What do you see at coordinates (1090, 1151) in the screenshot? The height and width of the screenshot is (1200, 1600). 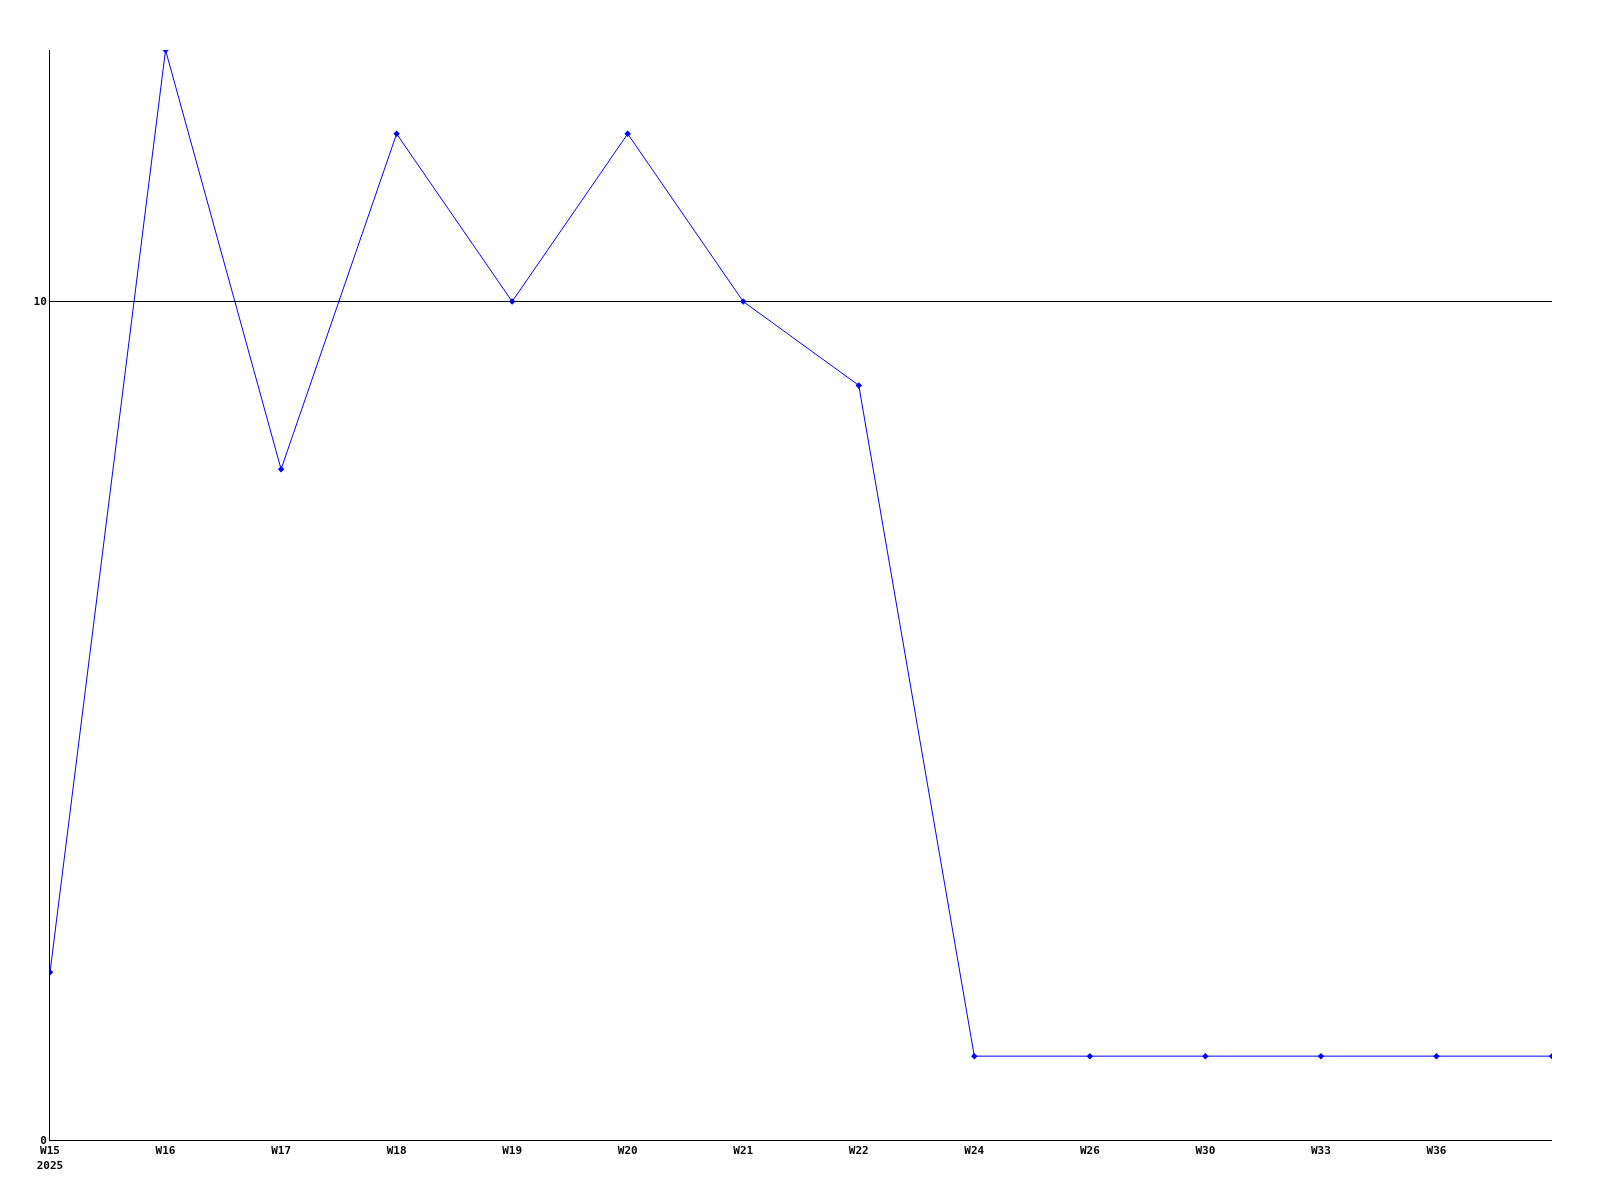 I see `x-tick-label: W26` at bounding box center [1090, 1151].